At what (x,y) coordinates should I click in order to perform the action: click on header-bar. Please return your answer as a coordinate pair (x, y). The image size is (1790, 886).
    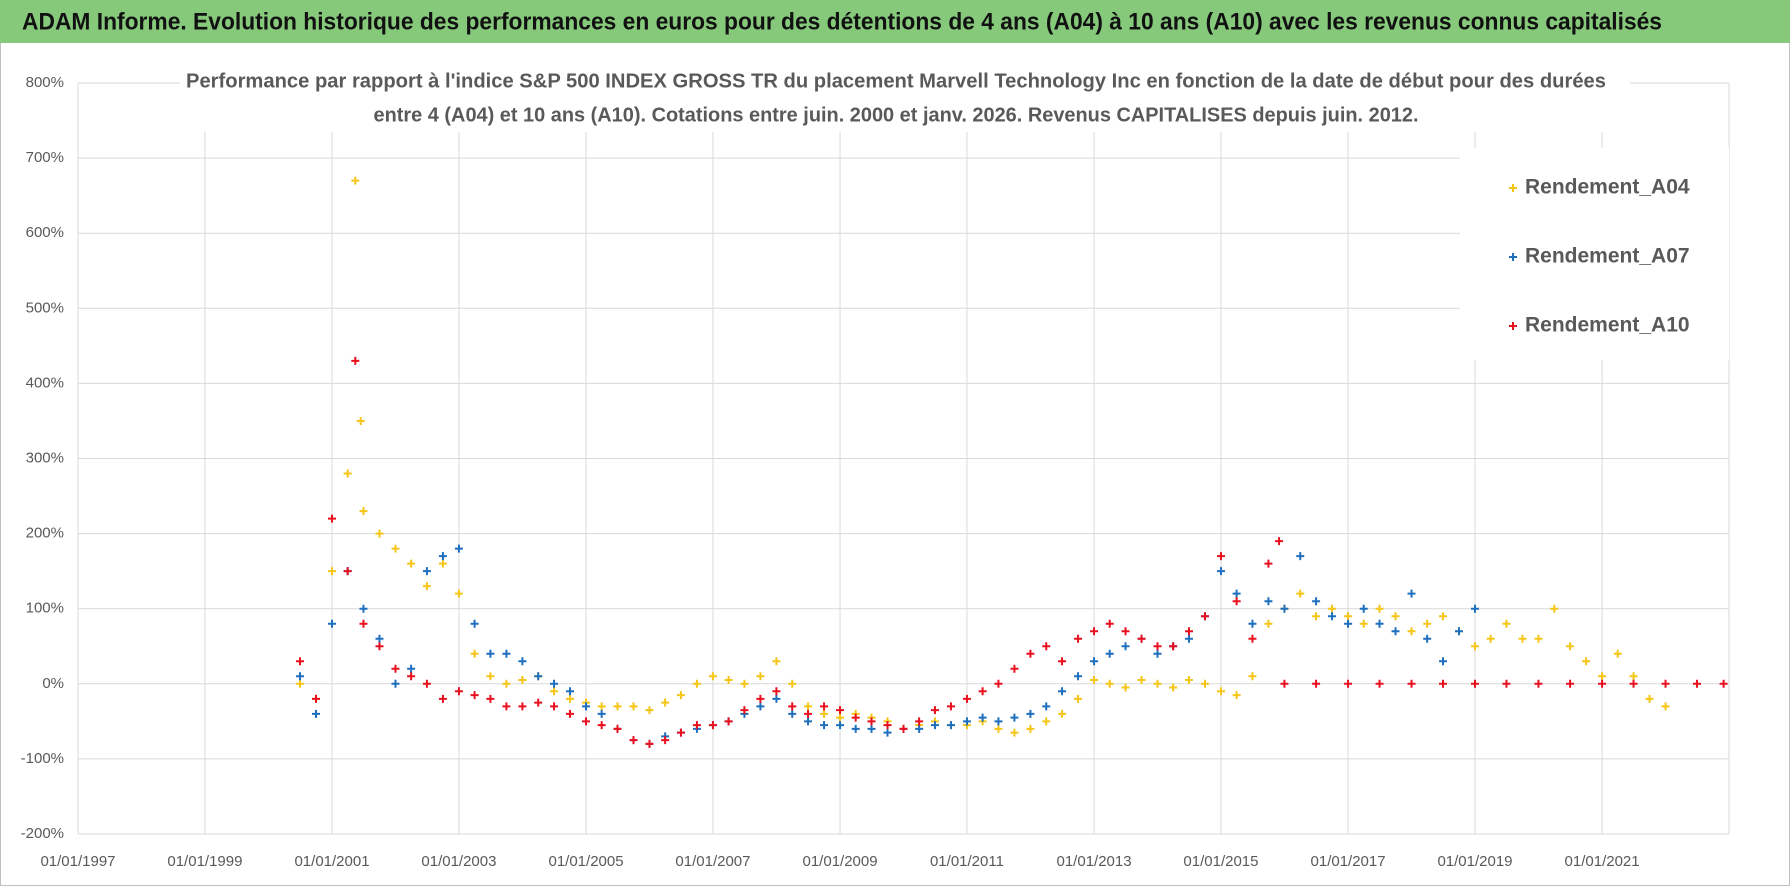
    Looking at the image, I should click on (895, 21).